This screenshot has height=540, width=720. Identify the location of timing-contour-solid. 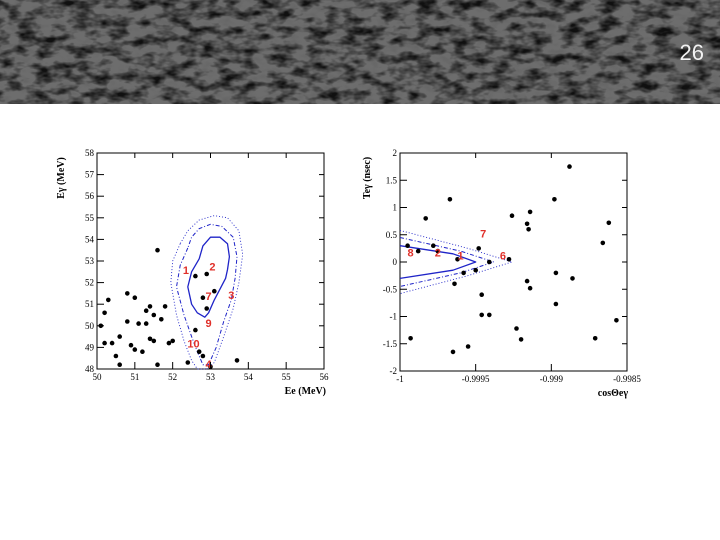
(438, 262).